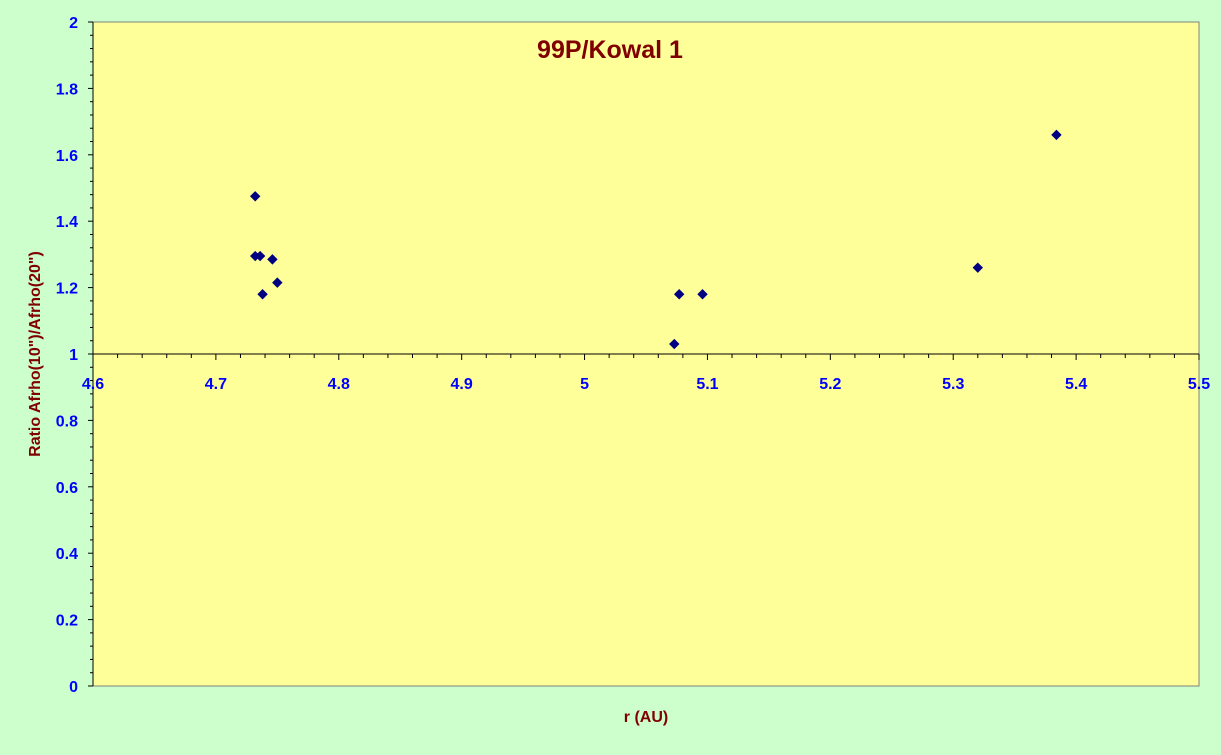  Describe the element at coordinates (73, 687) in the screenshot. I see `y-tick-label: 0` at that location.